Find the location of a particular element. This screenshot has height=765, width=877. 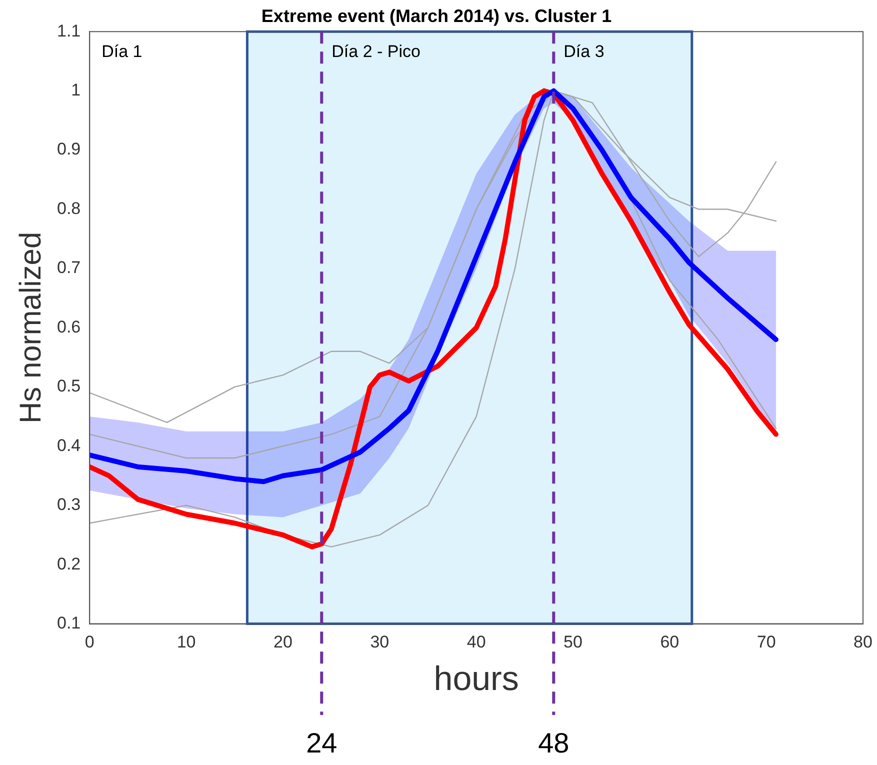

x-tick-label: 20 is located at coordinates (283, 642).